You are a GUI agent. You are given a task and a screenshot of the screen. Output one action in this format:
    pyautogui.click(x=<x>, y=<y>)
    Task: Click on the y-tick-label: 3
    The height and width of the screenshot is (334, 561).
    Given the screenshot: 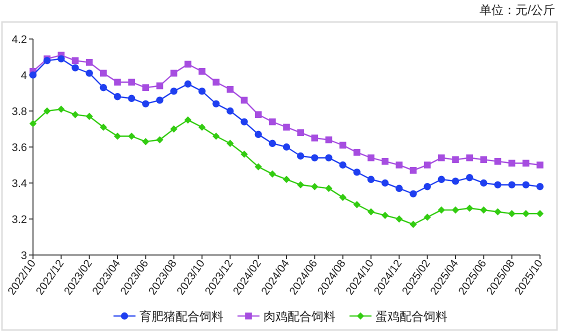 What is the action you would take?
    pyautogui.click(x=23, y=256)
    